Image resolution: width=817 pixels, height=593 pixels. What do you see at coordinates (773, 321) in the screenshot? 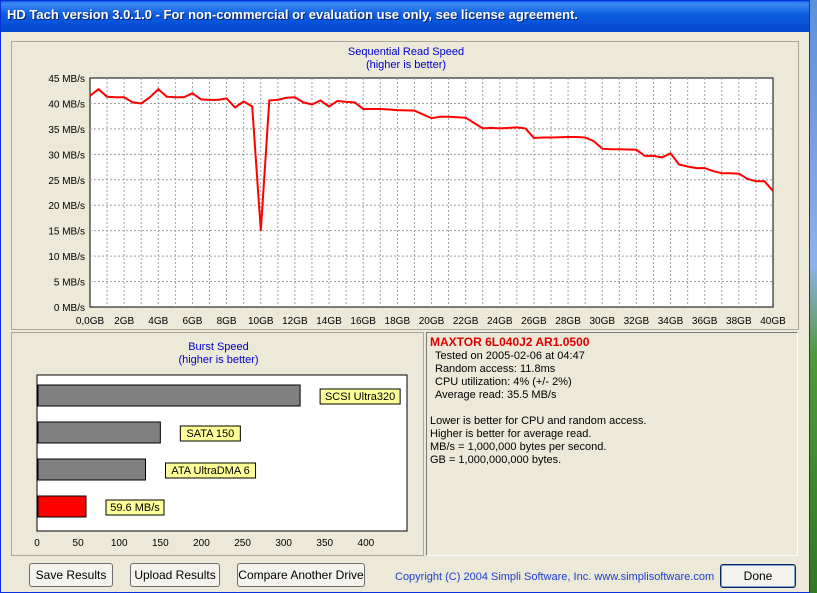
I see `seq-x-tick-label: 40GB` at bounding box center [773, 321].